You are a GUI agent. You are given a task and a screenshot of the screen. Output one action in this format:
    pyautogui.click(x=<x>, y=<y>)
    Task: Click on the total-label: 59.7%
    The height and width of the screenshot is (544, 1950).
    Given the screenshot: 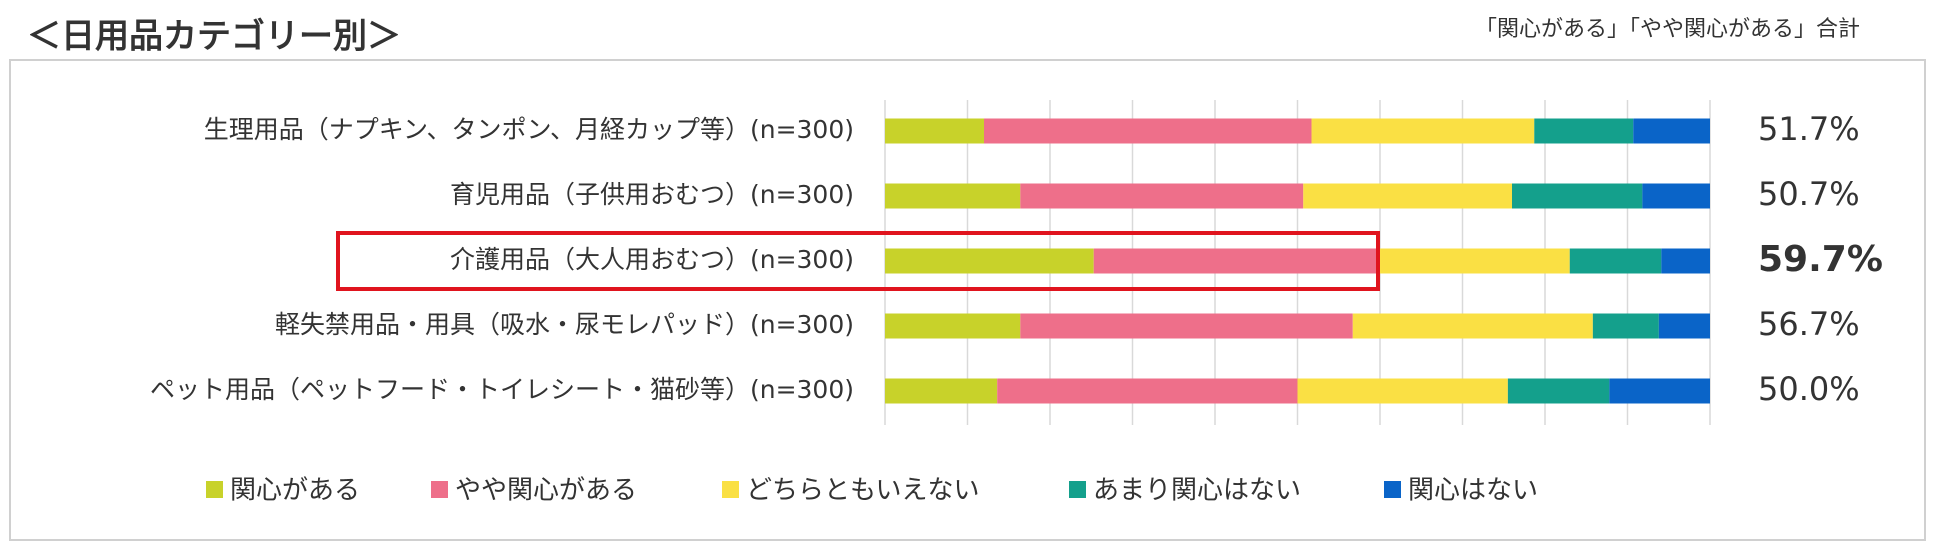 What is the action you would take?
    pyautogui.click(x=1820, y=259)
    